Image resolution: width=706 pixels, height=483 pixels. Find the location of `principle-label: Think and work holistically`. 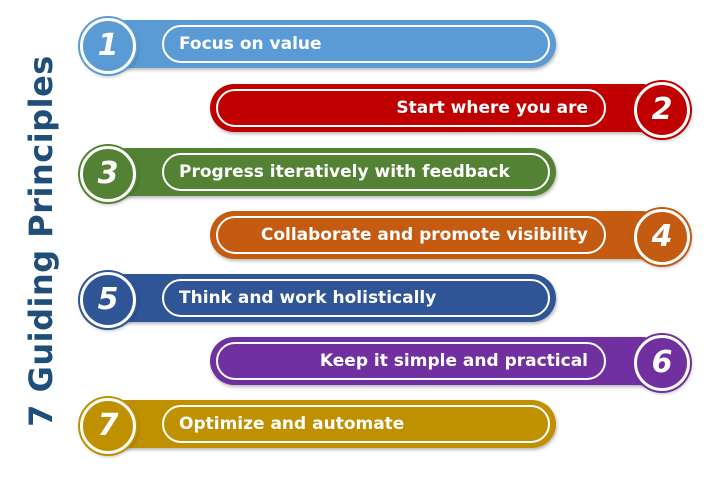

principle-label: Think and work holistically is located at coordinates (308, 298).